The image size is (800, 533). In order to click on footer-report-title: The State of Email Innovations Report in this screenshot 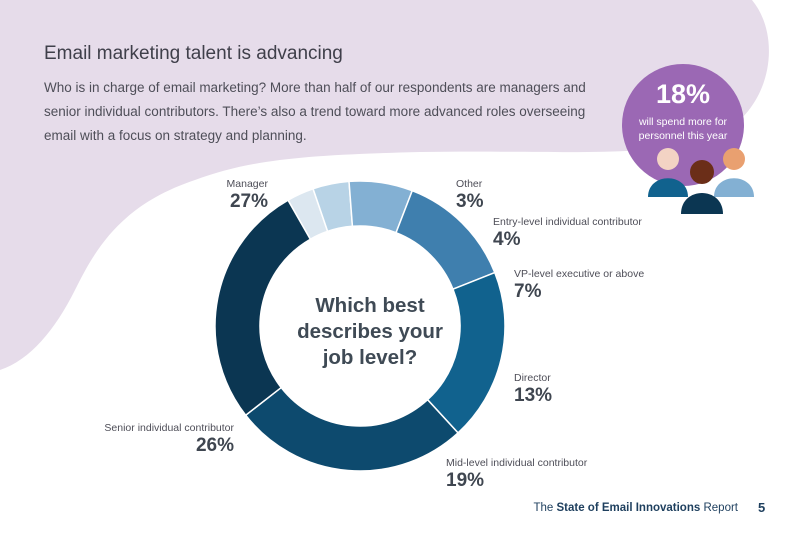, I will do `click(635, 508)`.